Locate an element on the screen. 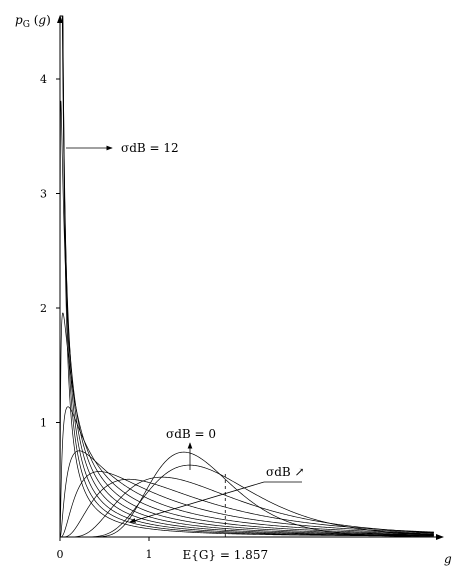 The width and height of the screenshot is (474, 578). x-tick-label: 0 is located at coordinates (60, 554).